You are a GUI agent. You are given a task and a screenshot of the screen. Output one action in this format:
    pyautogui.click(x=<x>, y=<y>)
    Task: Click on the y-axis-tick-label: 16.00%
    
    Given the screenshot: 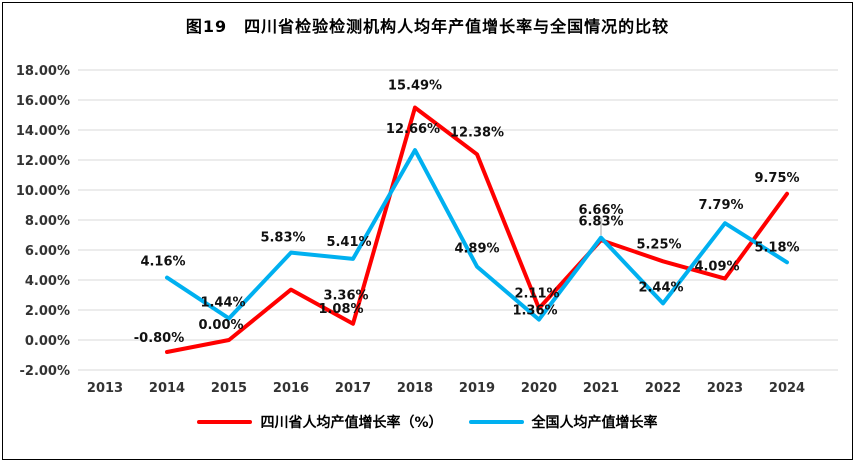 What is the action you would take?
    pyautogui.click(x=43, y=101)
    